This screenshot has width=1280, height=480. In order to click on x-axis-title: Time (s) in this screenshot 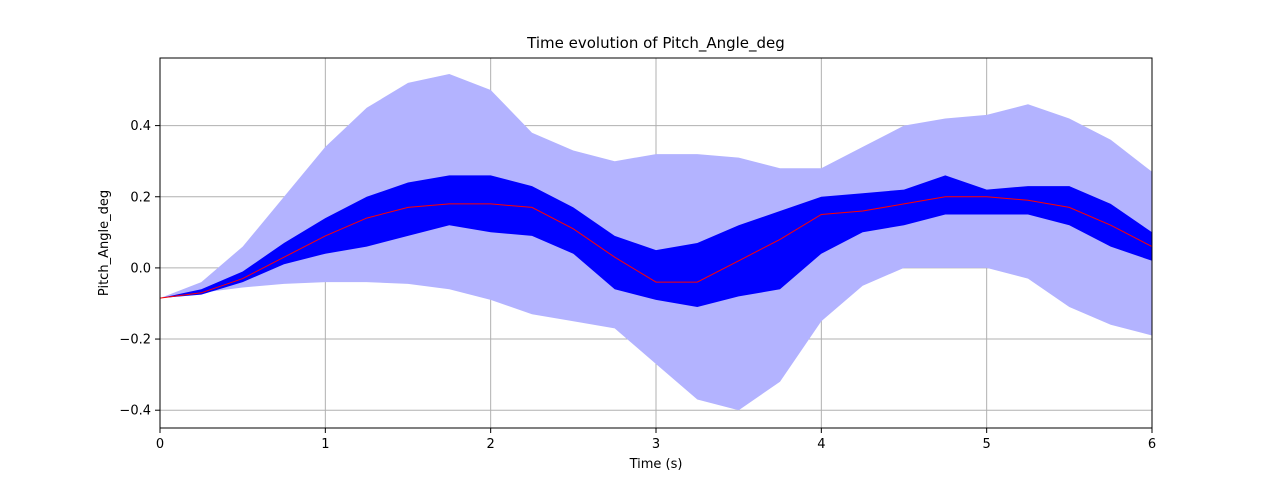, I will do `click(656, 464)`.